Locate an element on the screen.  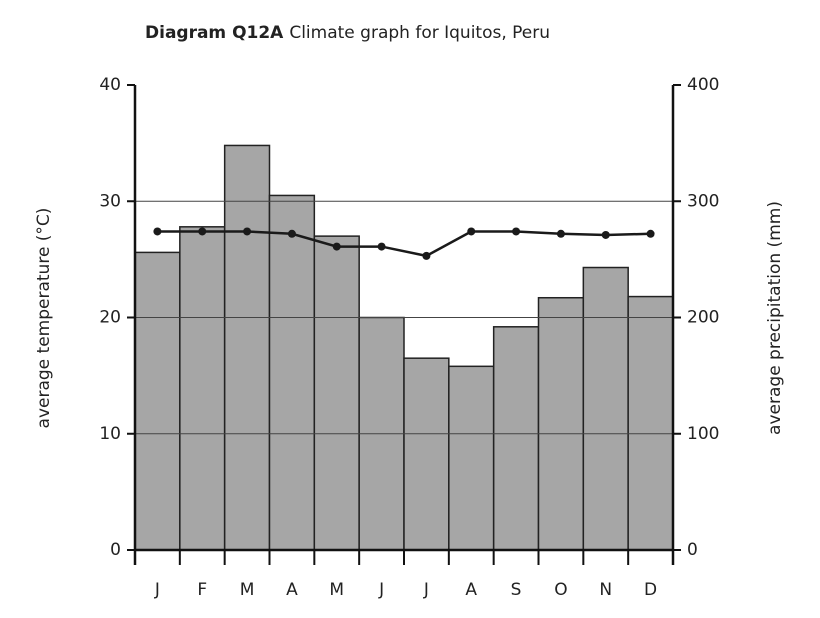
y2-tick-label: 200 is located at coordinates (703, 318).